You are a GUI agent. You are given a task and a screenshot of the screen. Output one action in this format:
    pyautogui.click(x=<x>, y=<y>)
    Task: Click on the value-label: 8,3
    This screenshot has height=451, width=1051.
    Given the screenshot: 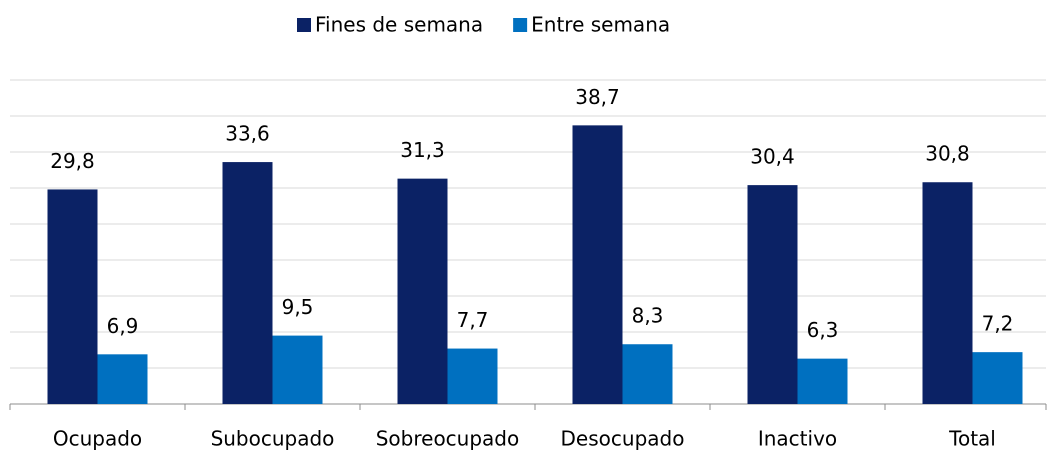 What is the action you would take?
    pyautogui.click(x=648, y=316)
    